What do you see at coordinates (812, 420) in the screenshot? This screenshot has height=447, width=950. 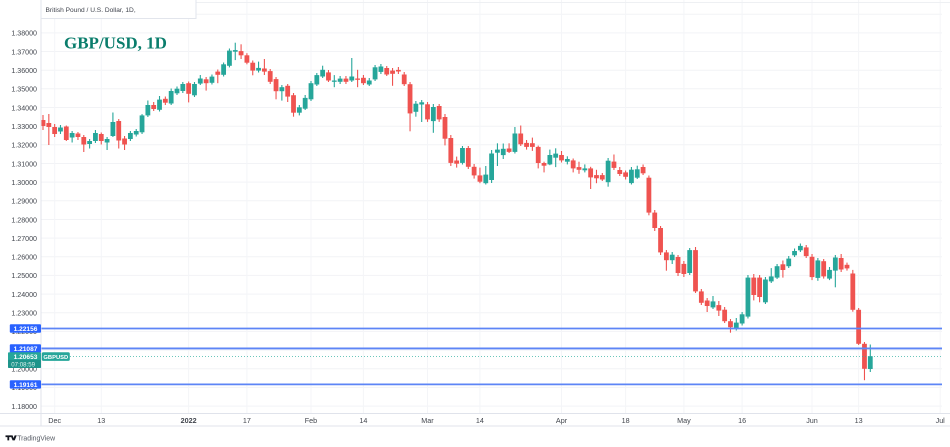 I see `svg-text: Jun` at bounding box center [812, 420].